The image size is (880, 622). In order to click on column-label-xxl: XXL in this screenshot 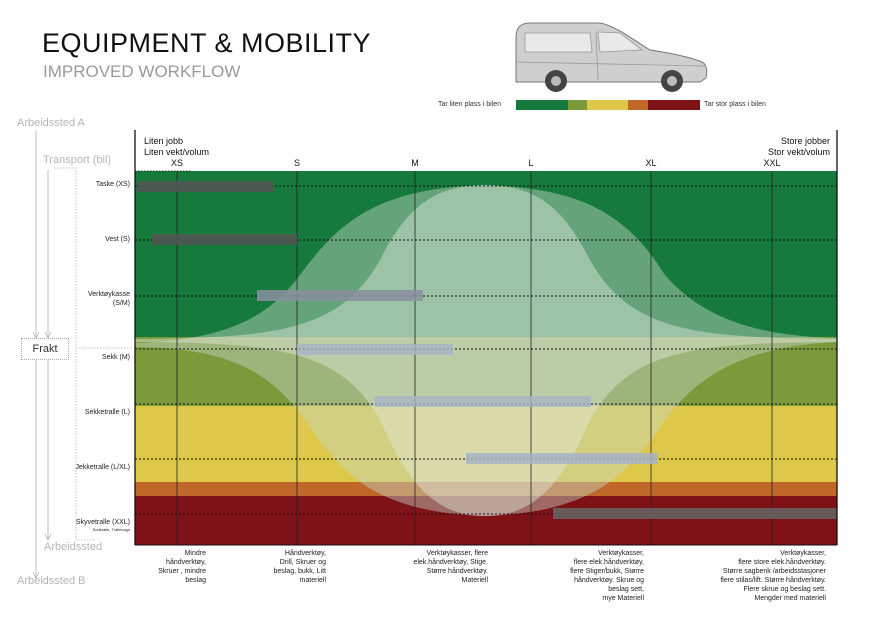, I will do `click(772, 163)`.